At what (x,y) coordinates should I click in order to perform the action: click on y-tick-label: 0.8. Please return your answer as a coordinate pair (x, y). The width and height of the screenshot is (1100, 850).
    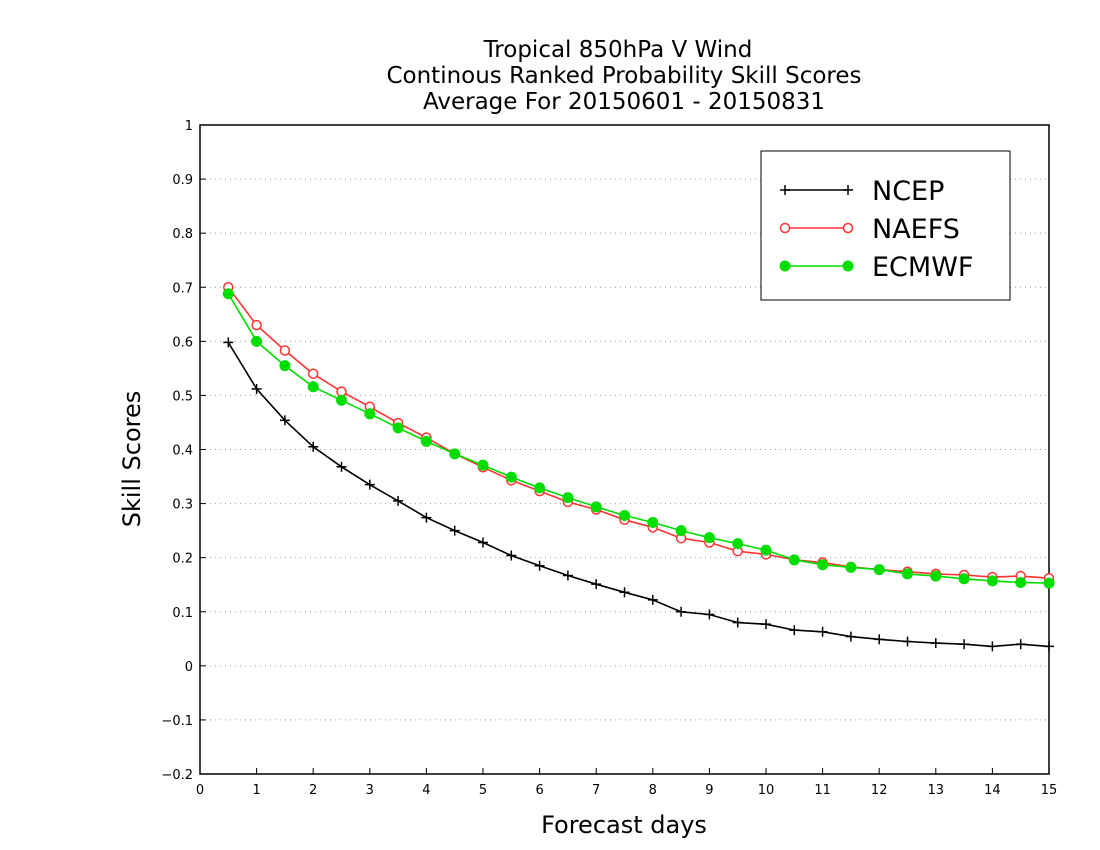
    Looking at the image, I should click on (182, 234).